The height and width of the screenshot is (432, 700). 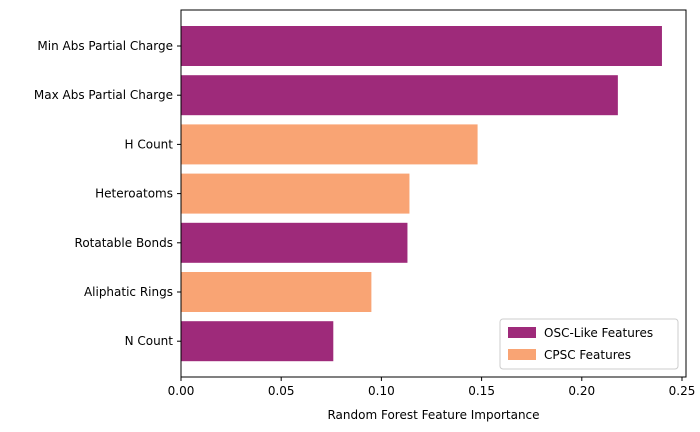 What do you see at coordinates (105, 46) in the screenshot?
I see `y-tick-label: Min Abs Partial Charge` at bounding box center [105, 46].